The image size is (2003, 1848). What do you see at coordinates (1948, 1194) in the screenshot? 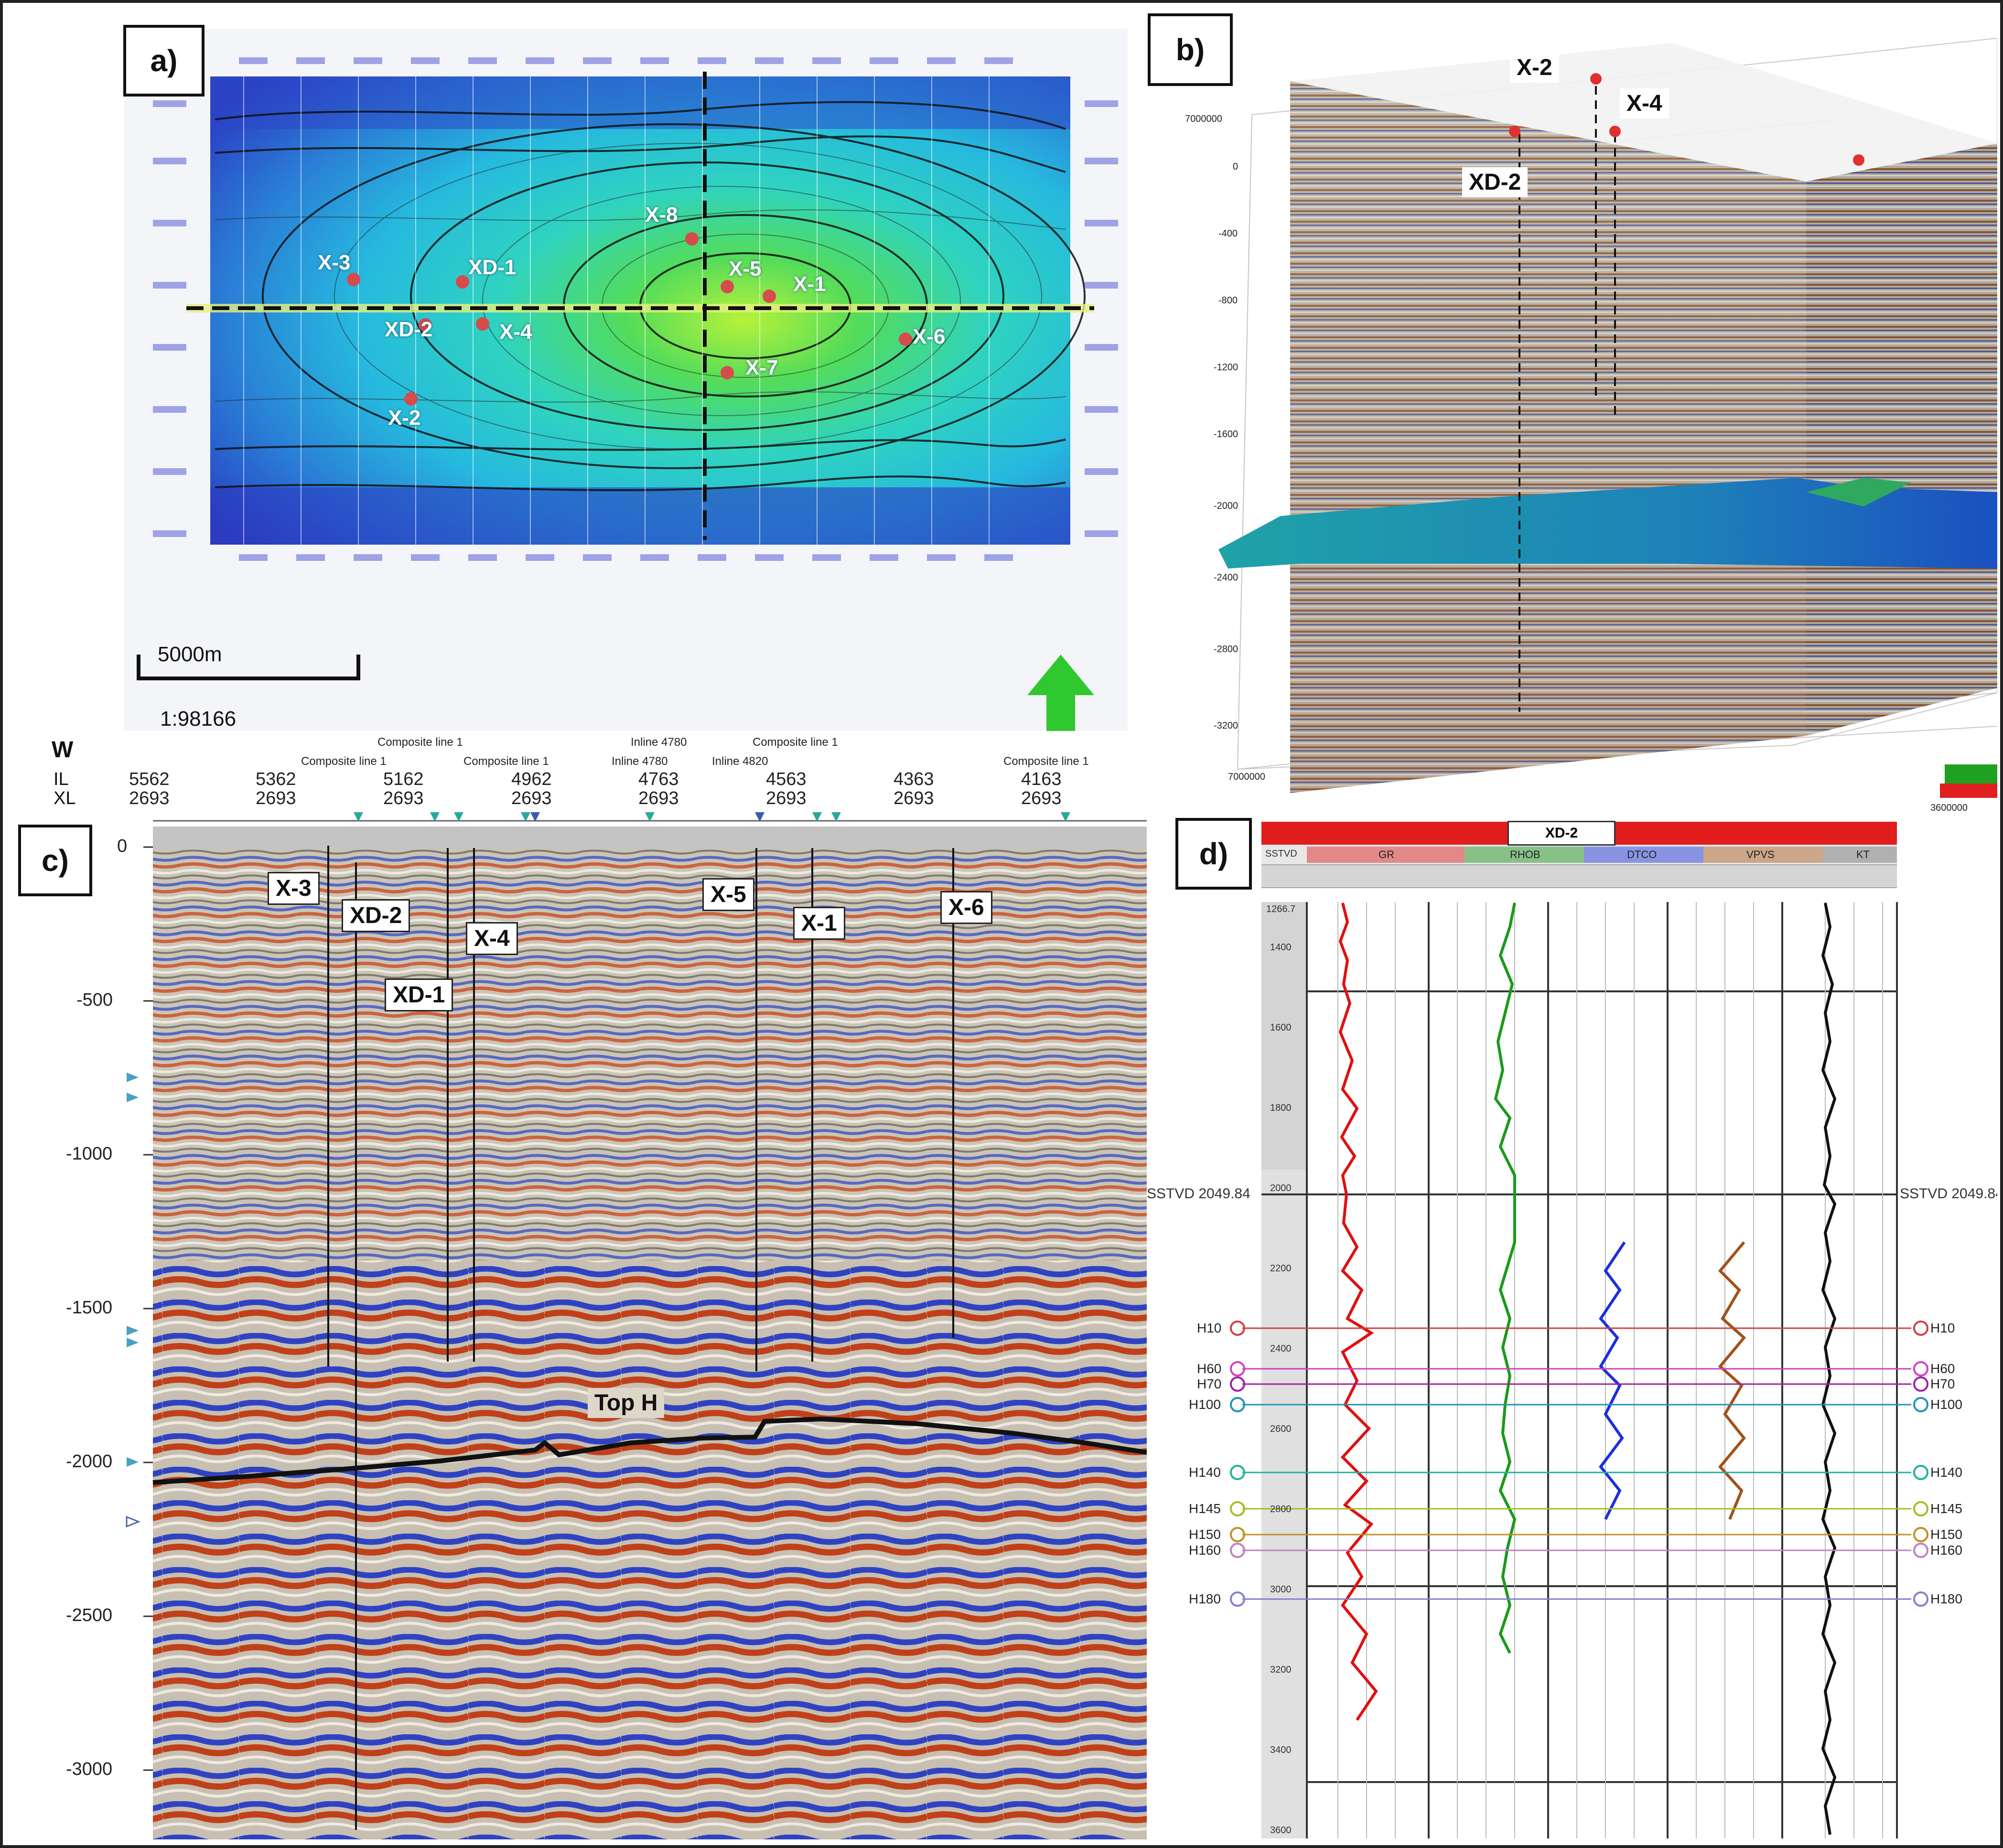
I see `marker-depth-right: SSTVD 2049.84` at bounding box center [1948, 1194].